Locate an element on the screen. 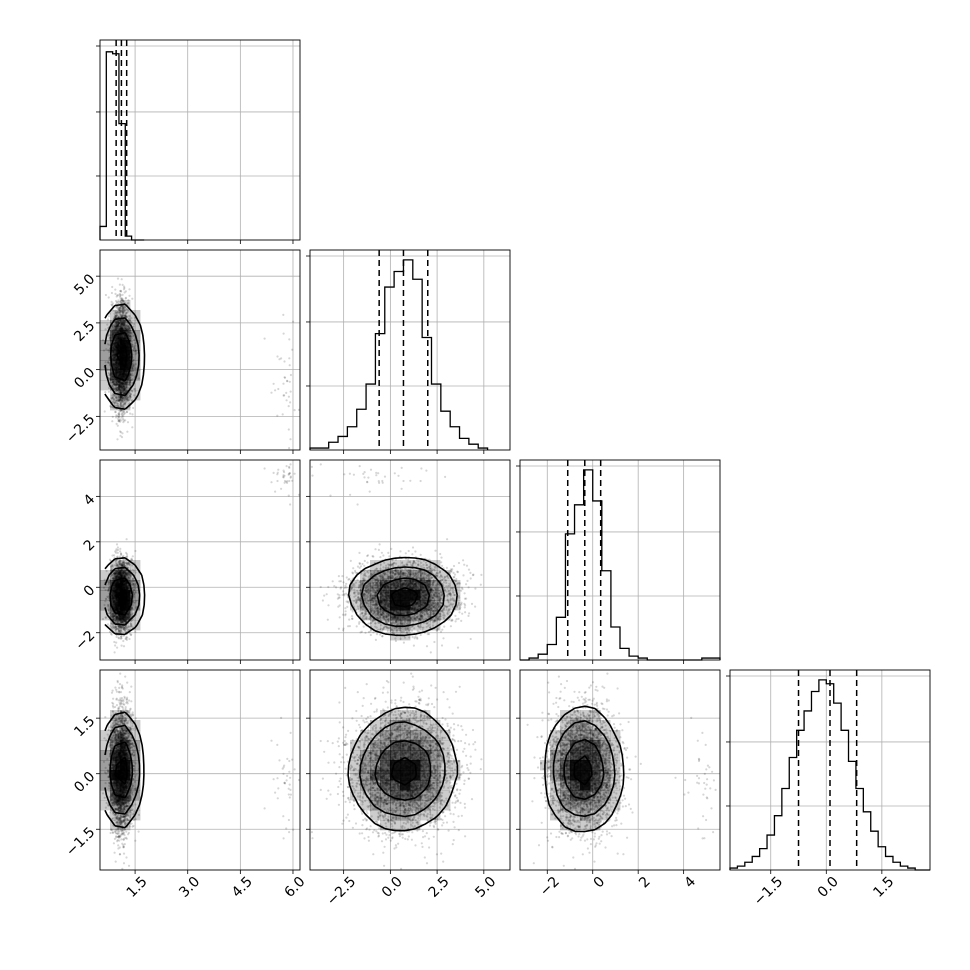 The image size is (970, 970). panel-content is located at coordinates (200, 558).